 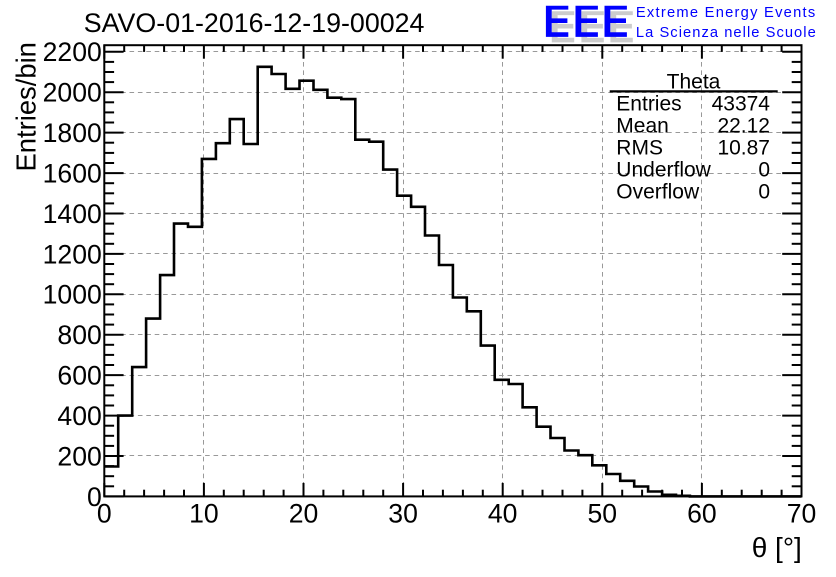 I want to click on svg-text: 1200, so click(x=72, y=254).